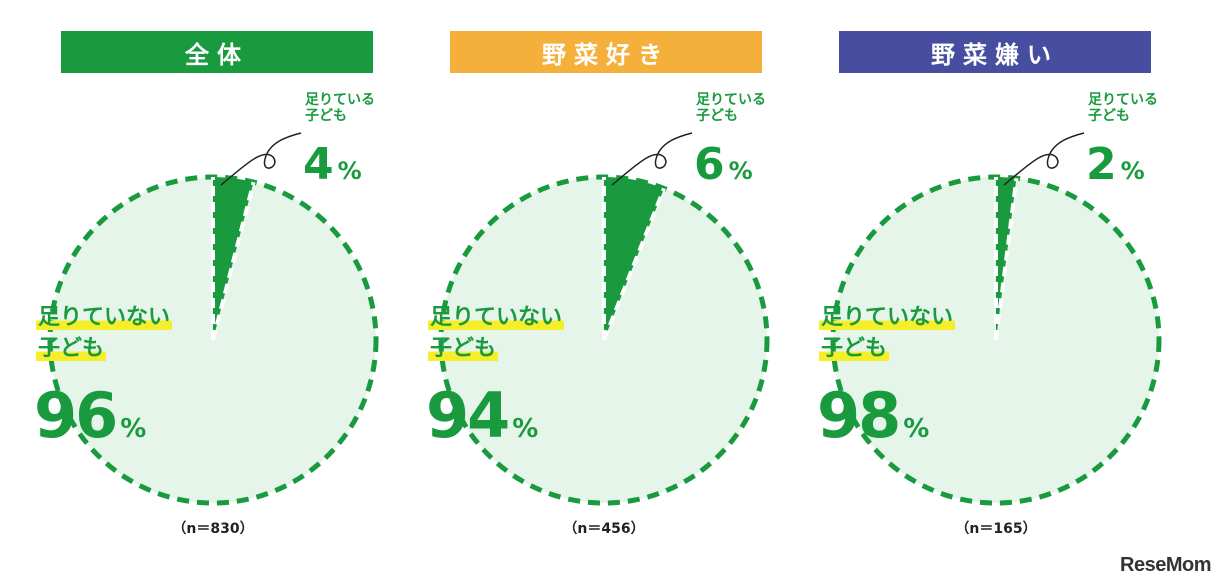 Image resolution: width=1225 pixels, height=583 pixels. Describe the element at coordinates (996, 529) in the screenshot. I see `sample-size-label: （n＝165）` at that location.